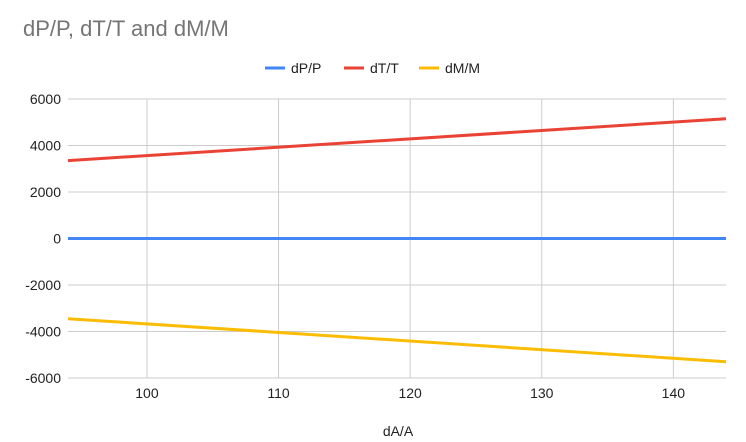 The width and height of the screenshot is (746, 442). Describe the element at coordinates (43, 378) in the screenshot. I see `y-tick-label: -6000` at that location.